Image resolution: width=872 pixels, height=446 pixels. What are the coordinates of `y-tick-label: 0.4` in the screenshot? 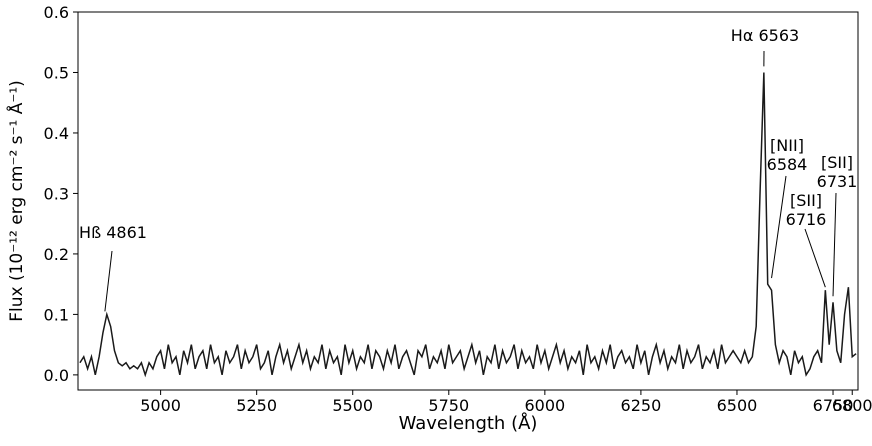 It's located at (56, 133).